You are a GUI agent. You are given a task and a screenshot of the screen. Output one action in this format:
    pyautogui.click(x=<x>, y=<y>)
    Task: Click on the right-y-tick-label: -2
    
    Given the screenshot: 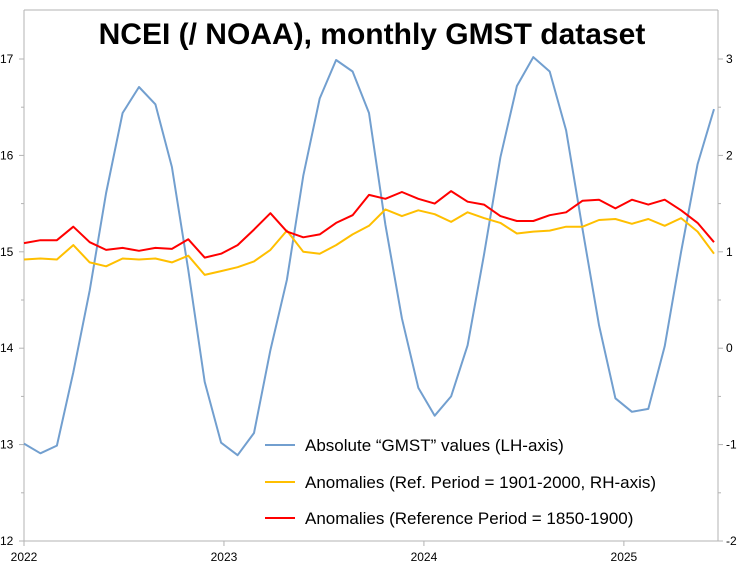 What is the action you would take?
    pyautogui.click(x=731, y=541)
    